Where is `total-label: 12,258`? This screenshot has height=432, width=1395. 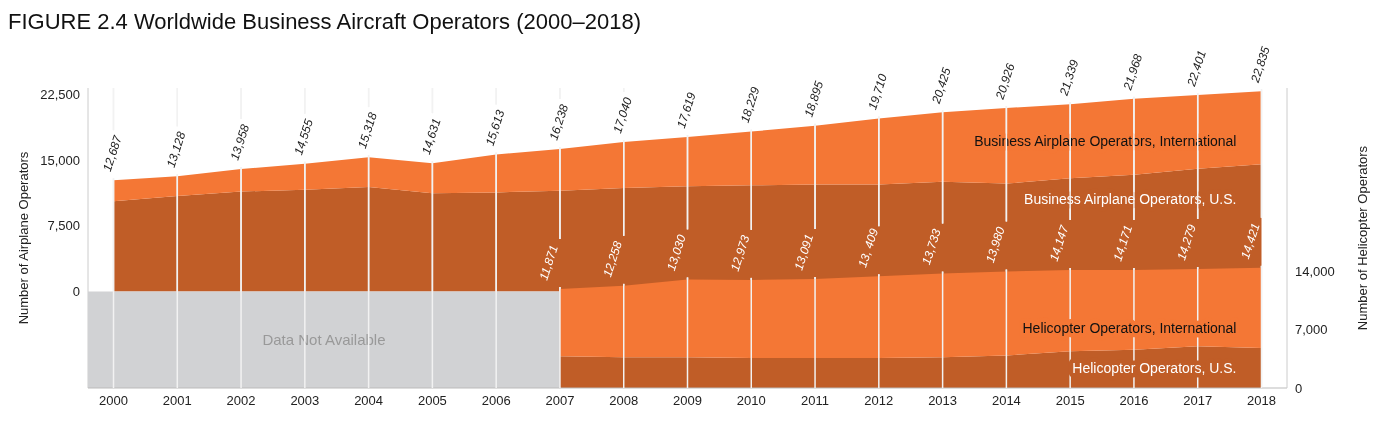 total-label: 12,258 is located at coordinates (613, 259).